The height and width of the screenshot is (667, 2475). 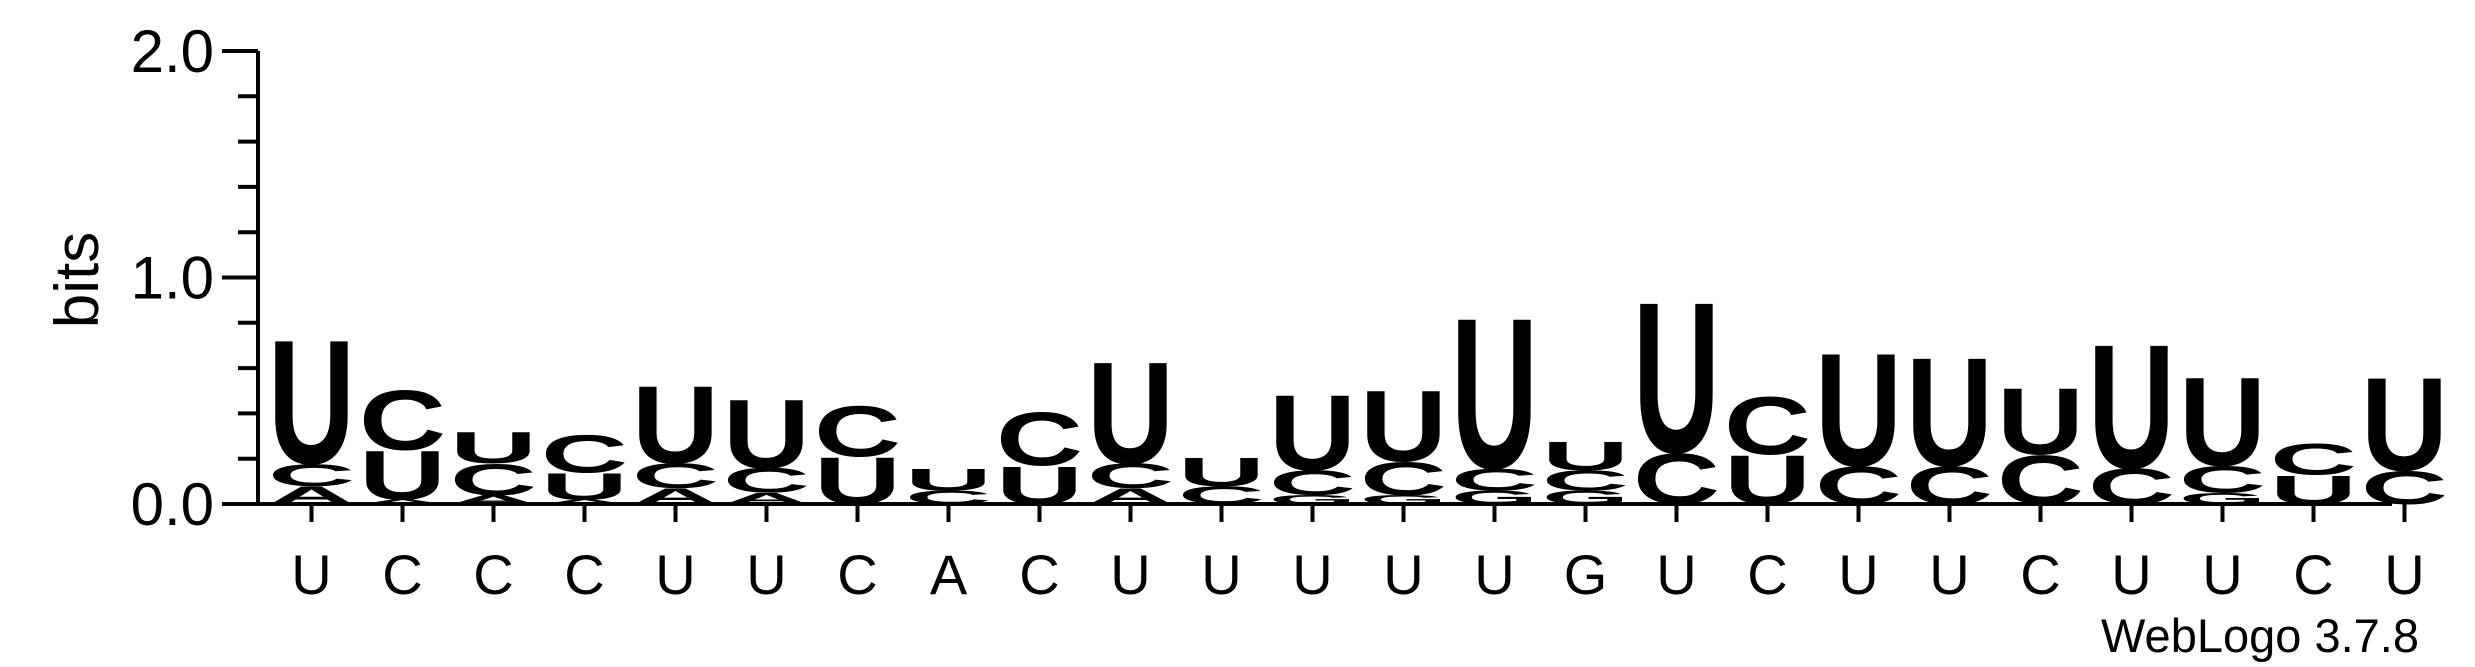 I want to click on y-axis-ticks: 0.0 1.0 2.0, so click(x=194, y=278).